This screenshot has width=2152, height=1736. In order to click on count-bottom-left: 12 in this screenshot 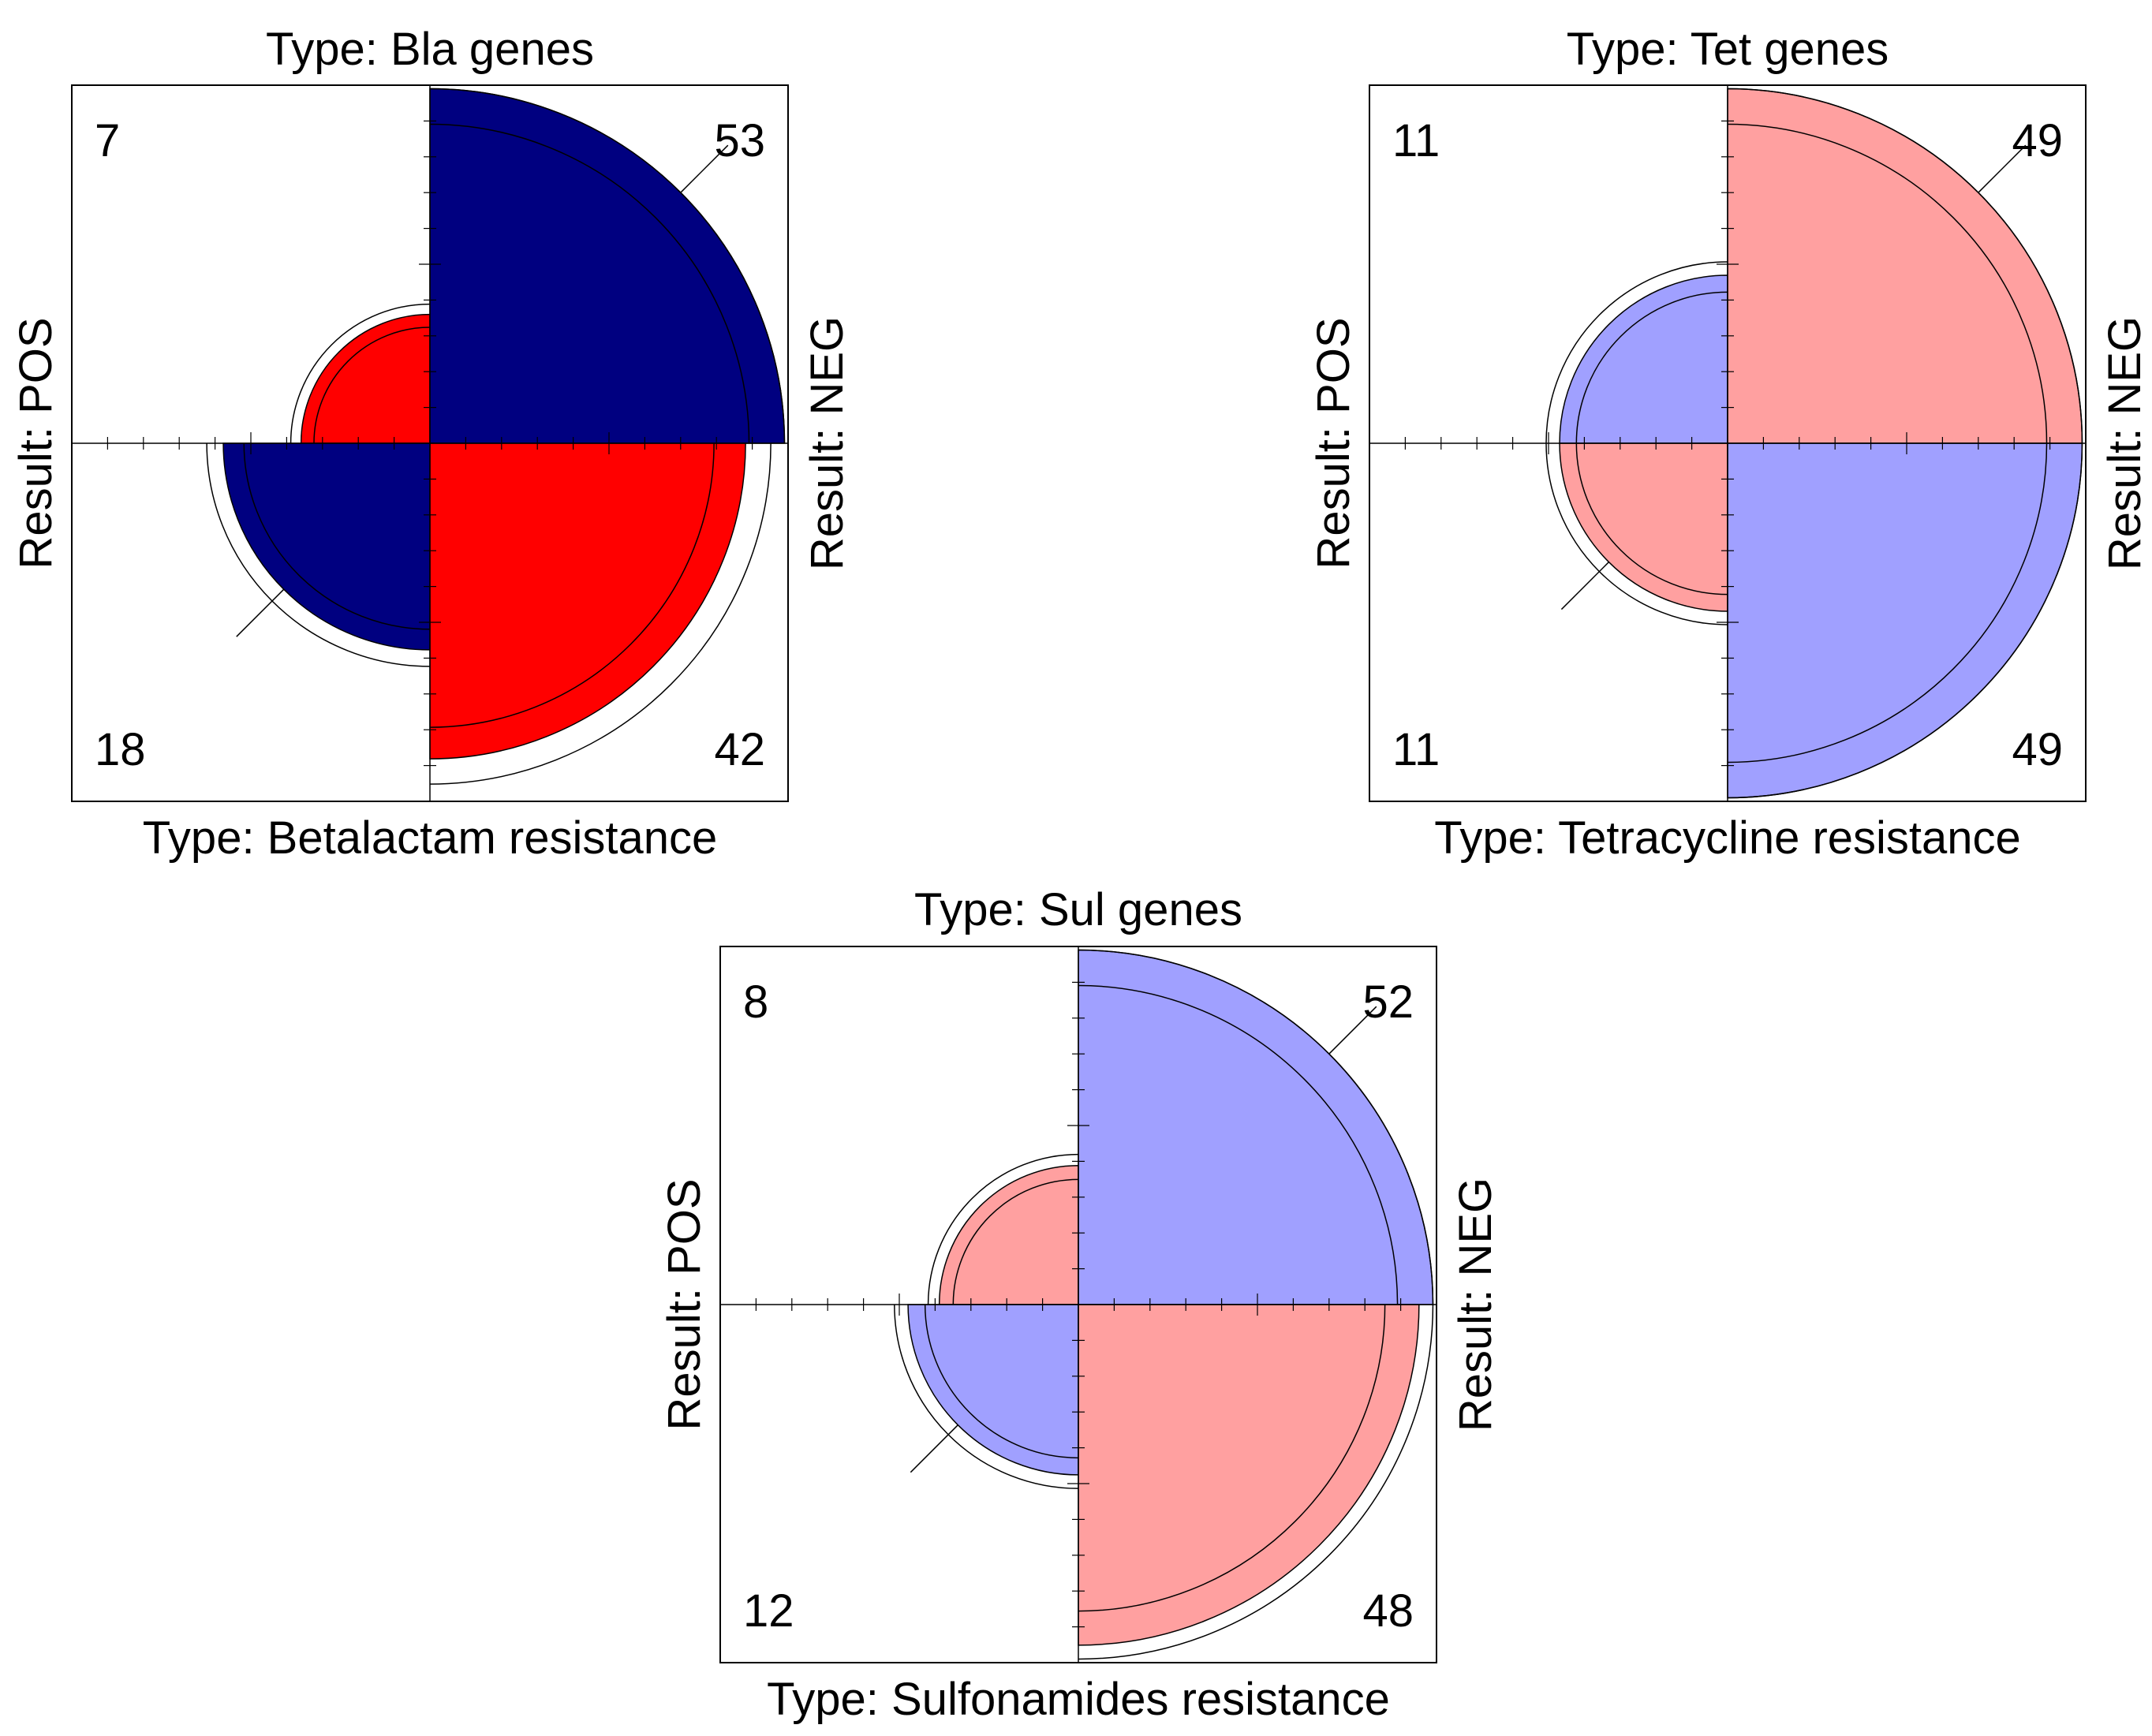, I will do `click(768, 1611)`.